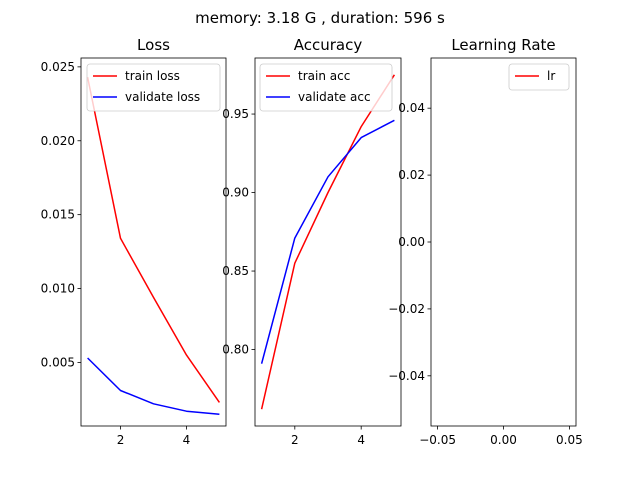 This screenshot has width=640, height=480. I want to click on y-tick-label: 0.00, so click(411, 242).